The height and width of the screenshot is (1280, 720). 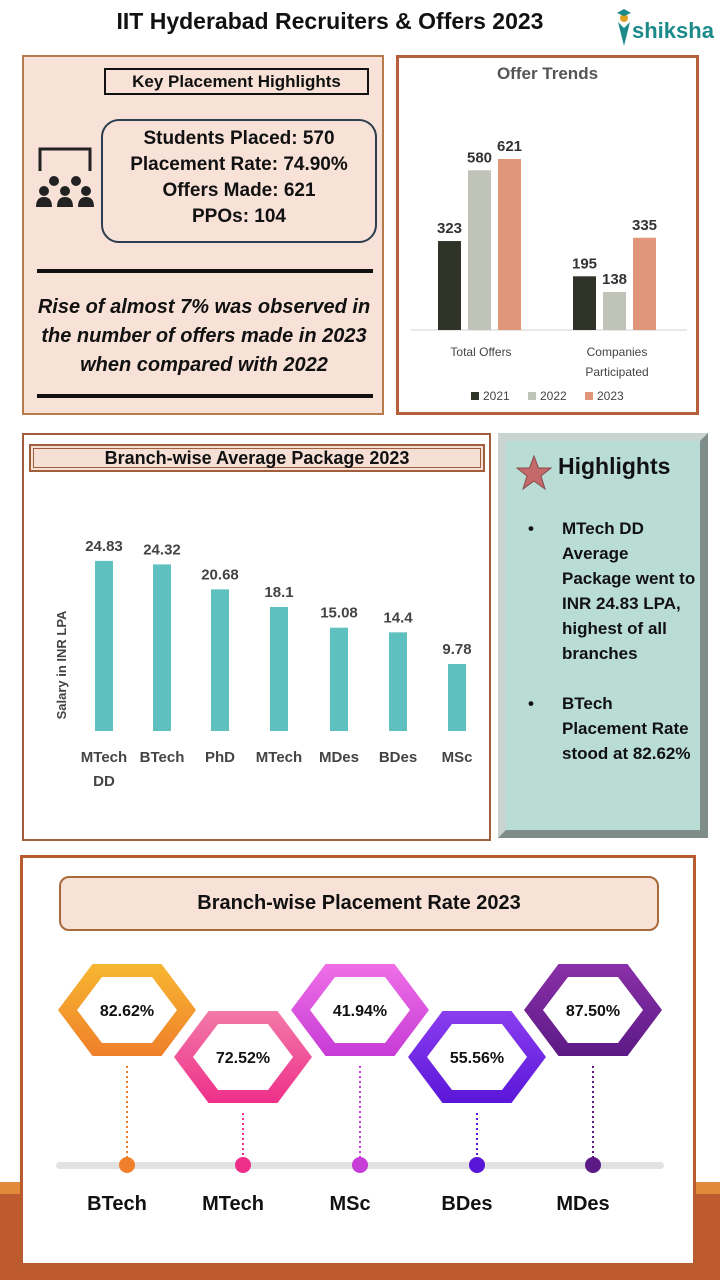 I want to click on data-label: 15.08, so click(x=339, y=613).